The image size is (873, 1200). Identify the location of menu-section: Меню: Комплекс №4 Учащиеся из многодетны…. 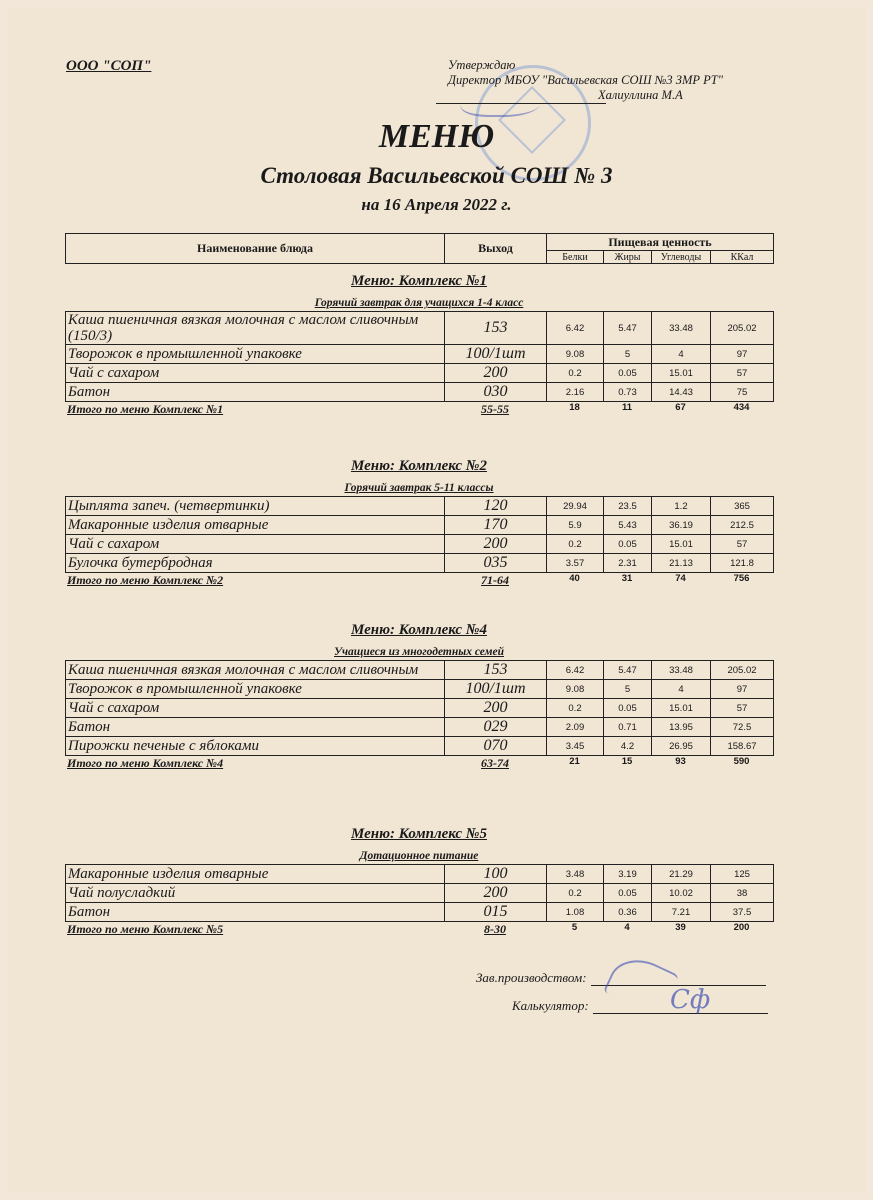
(419, 695).